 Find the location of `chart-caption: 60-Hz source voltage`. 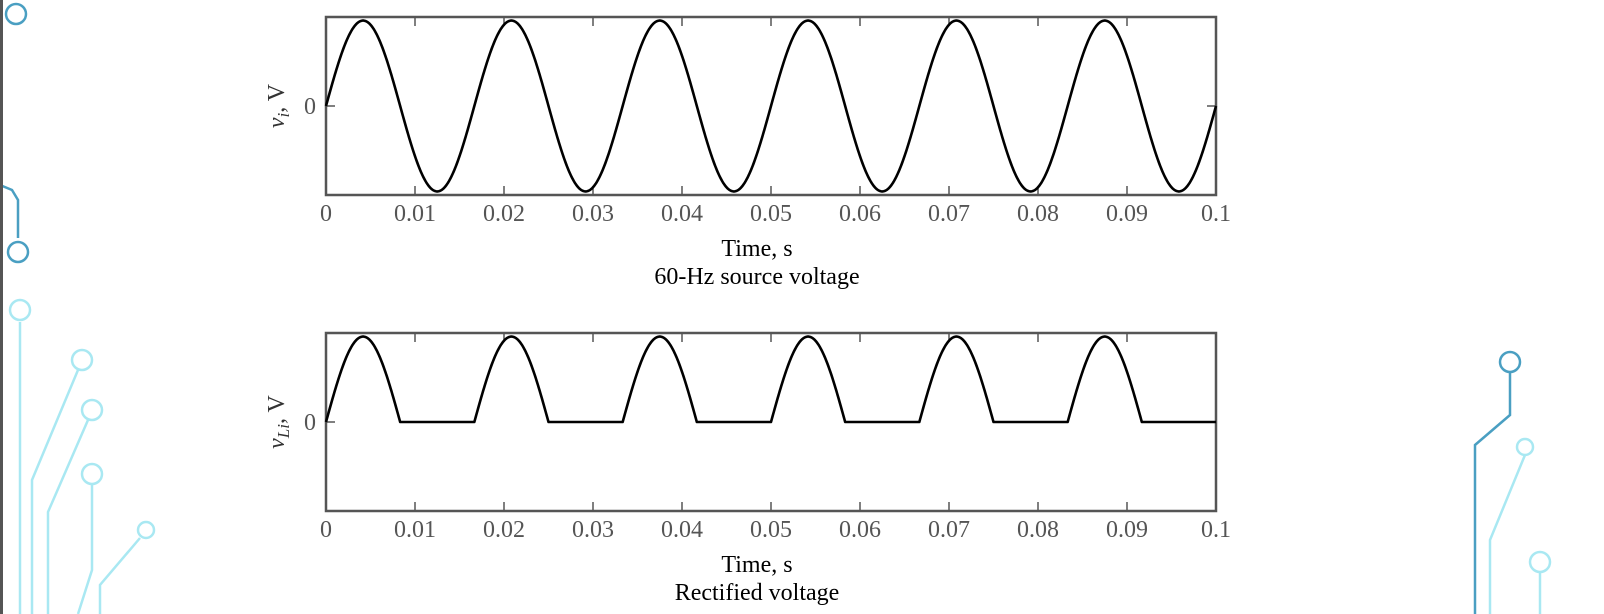

chart-caption: 60-Hz source voltage is located at coordinates (756, 277).